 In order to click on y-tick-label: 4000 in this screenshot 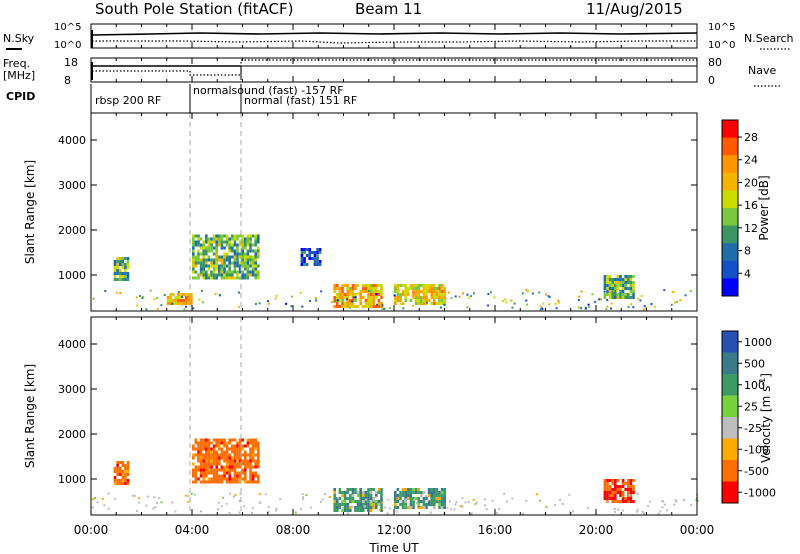, I will do `click(72, 140)`.